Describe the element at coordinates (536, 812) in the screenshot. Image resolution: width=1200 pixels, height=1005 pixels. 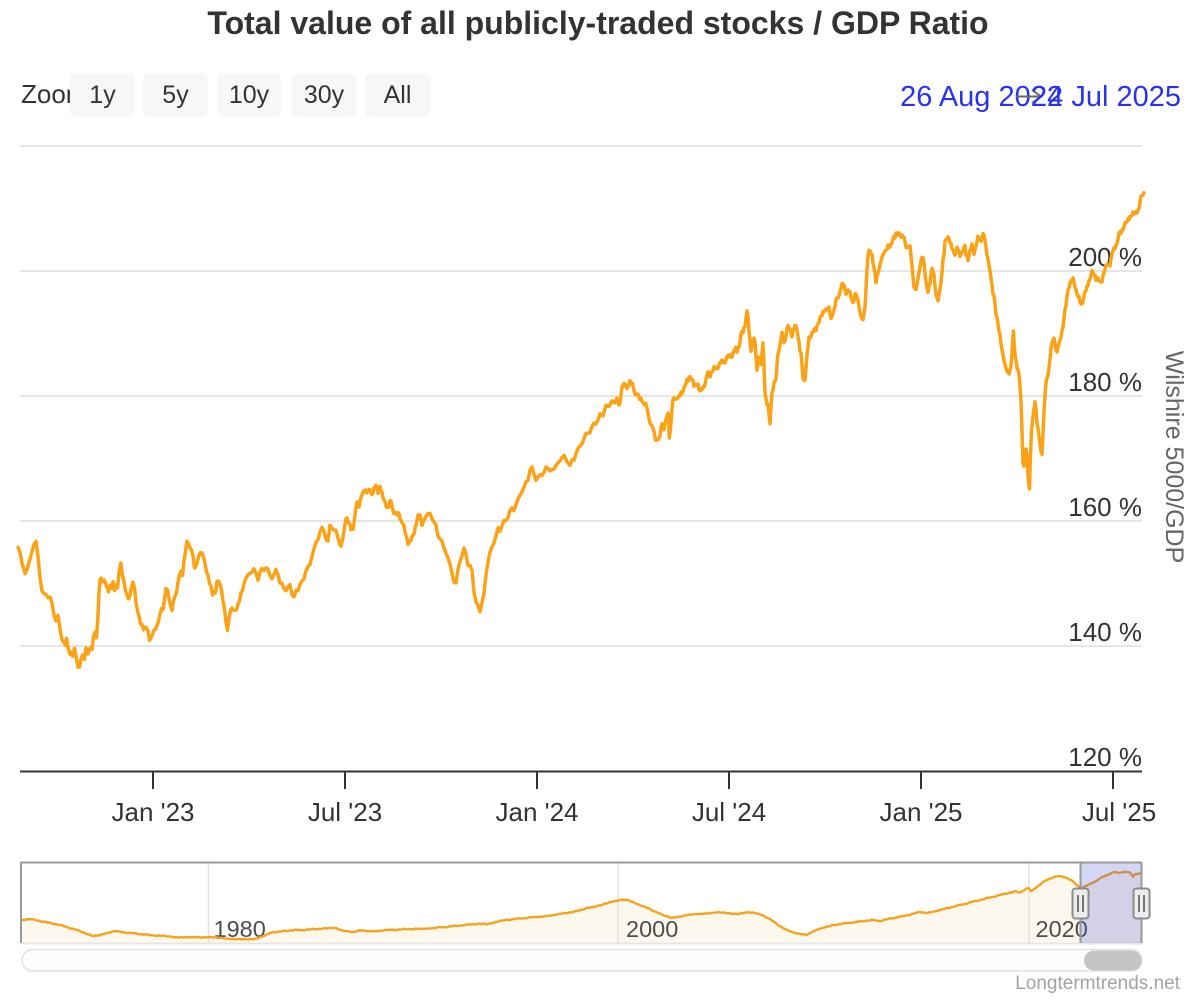
I see `svg-text: Jan '24` at that location.